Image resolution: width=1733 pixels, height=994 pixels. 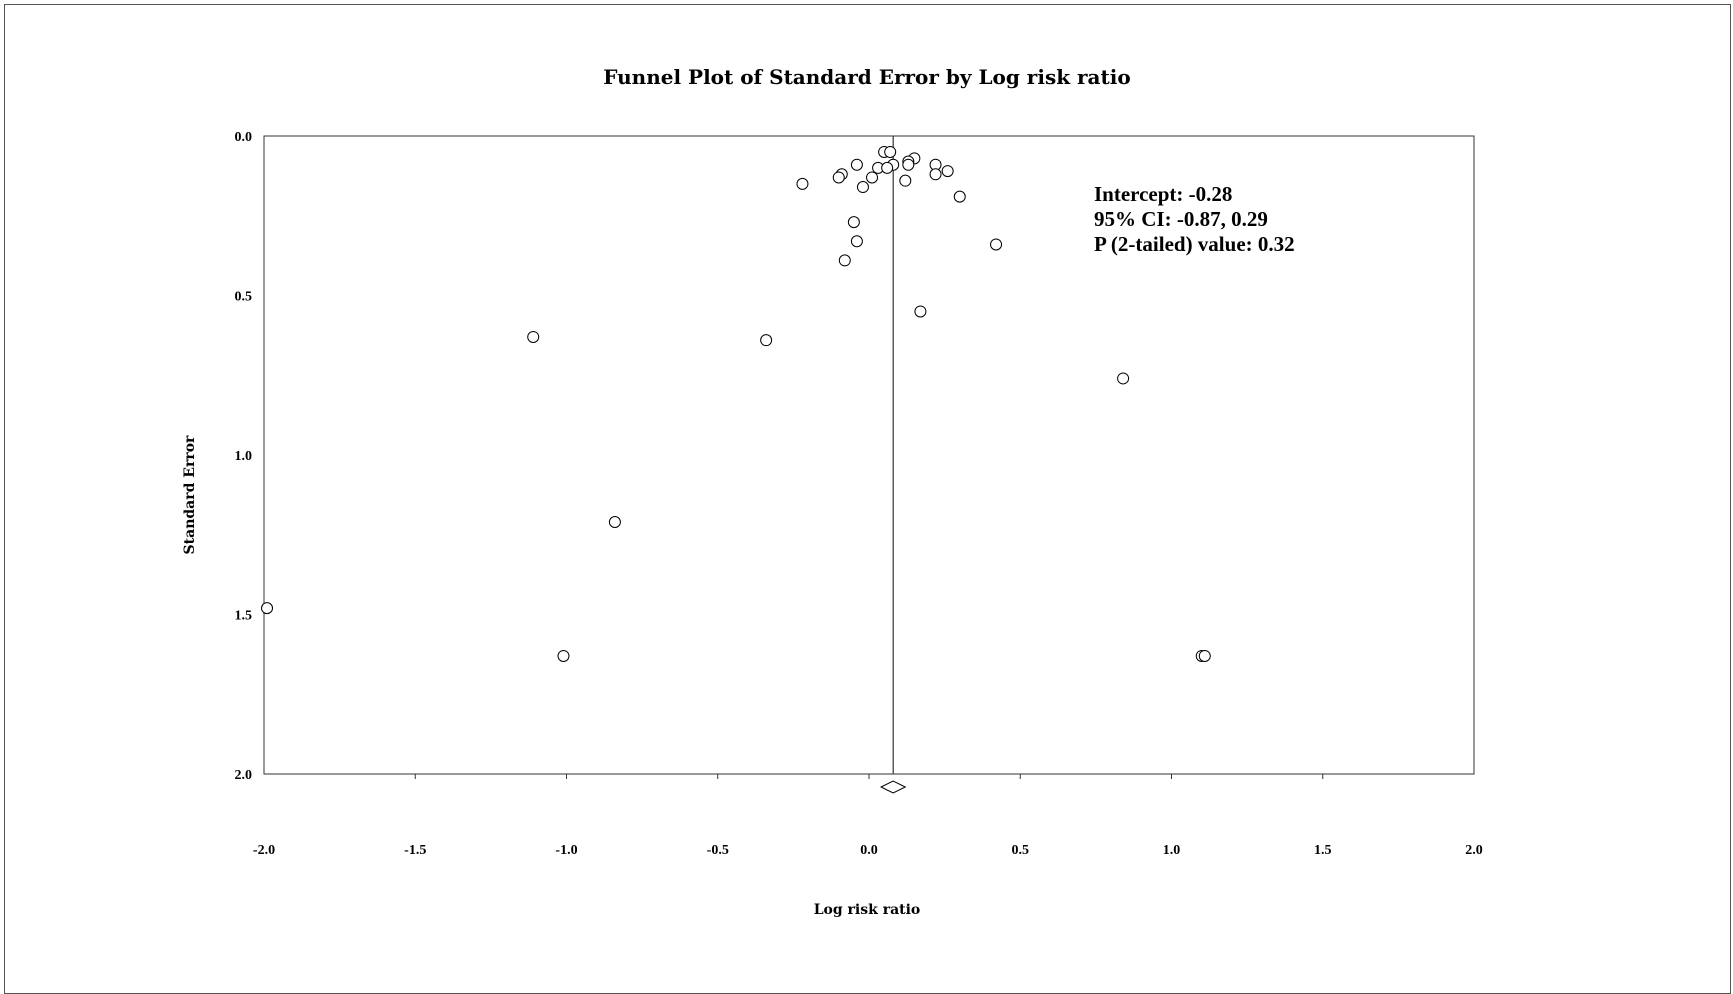 I want to click on y-axis-ticks: 0.0 0.5 1.0 1.5 2.0, so click(x=244, y=456).